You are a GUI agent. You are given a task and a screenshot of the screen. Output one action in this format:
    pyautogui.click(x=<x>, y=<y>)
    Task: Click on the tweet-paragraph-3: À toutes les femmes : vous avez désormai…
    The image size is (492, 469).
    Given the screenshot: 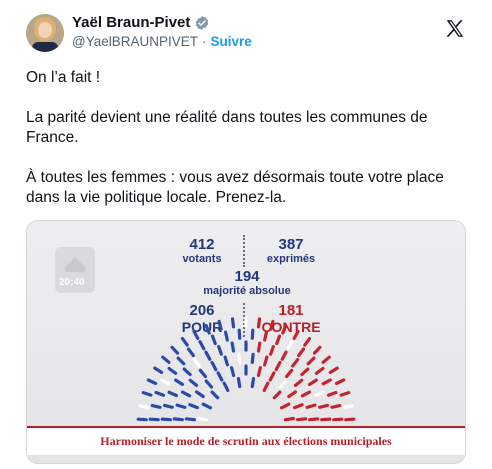 What is the action you would take?
    pyautogui.click(x=235, y=187)
    